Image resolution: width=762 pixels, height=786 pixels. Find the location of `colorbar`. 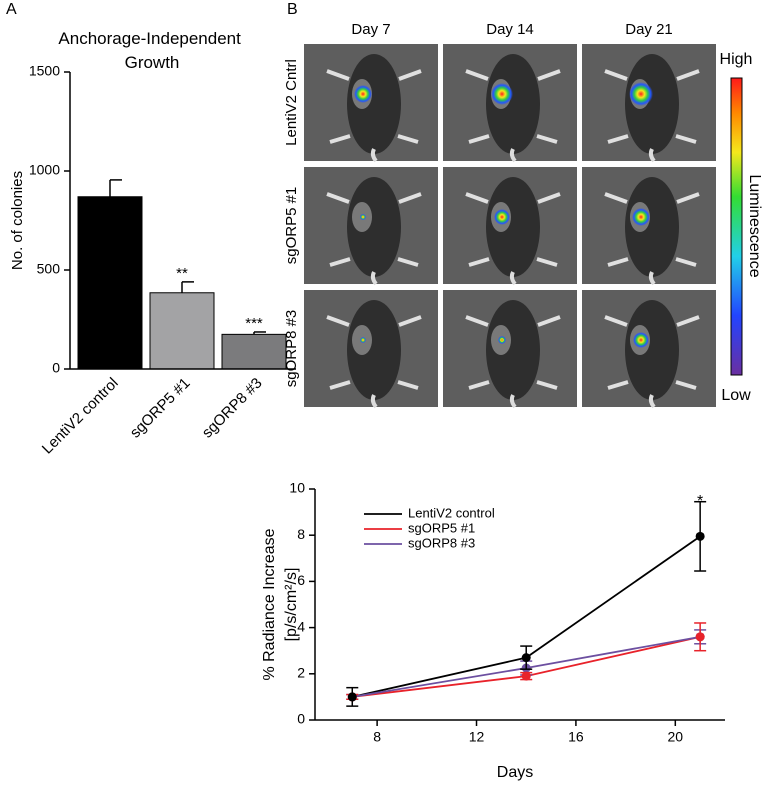

colorbar is located at coordinates (736, 226).